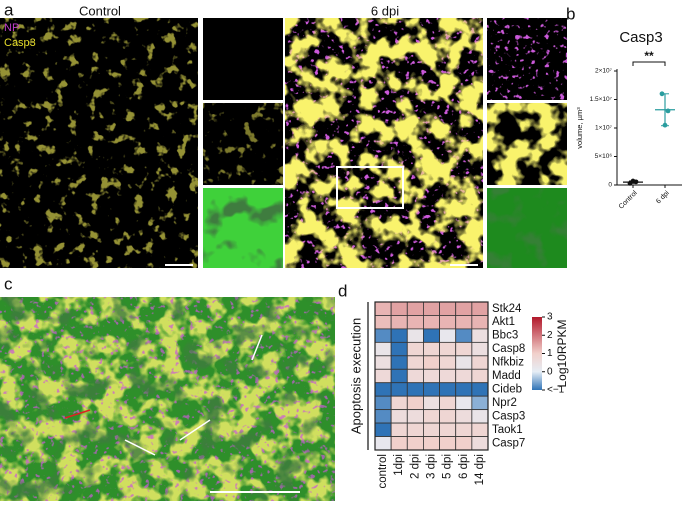 Image resolution: width=690 pixels, height=506 pixels. I want to click on y-tick-label: 2×10⁷, so click(604, 71).